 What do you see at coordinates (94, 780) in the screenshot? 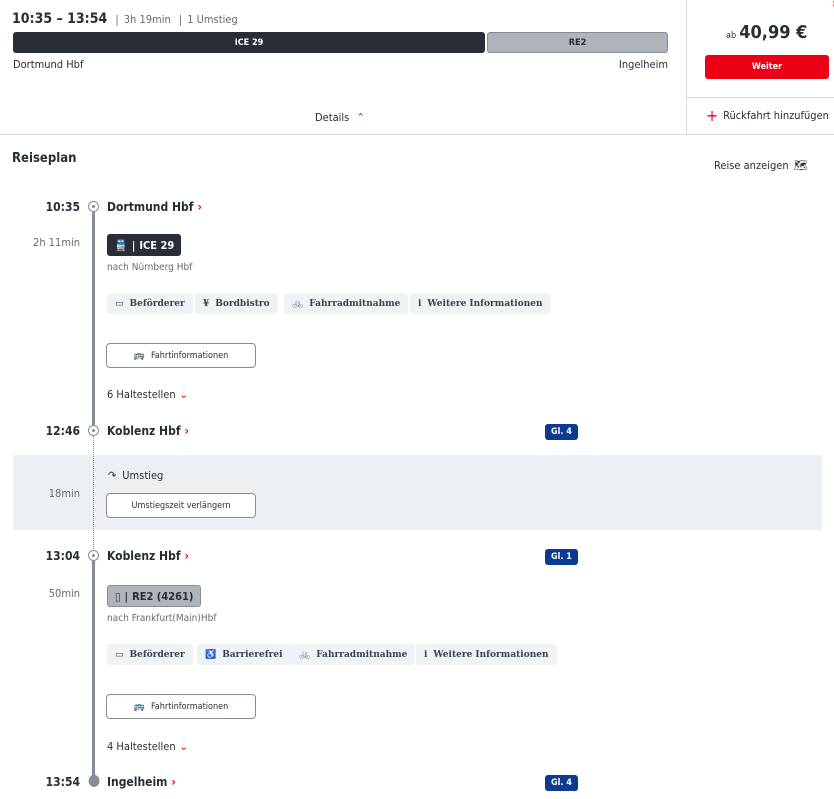
I see `destination-pin-icon: ⬤` at bounding box center [94, 780].